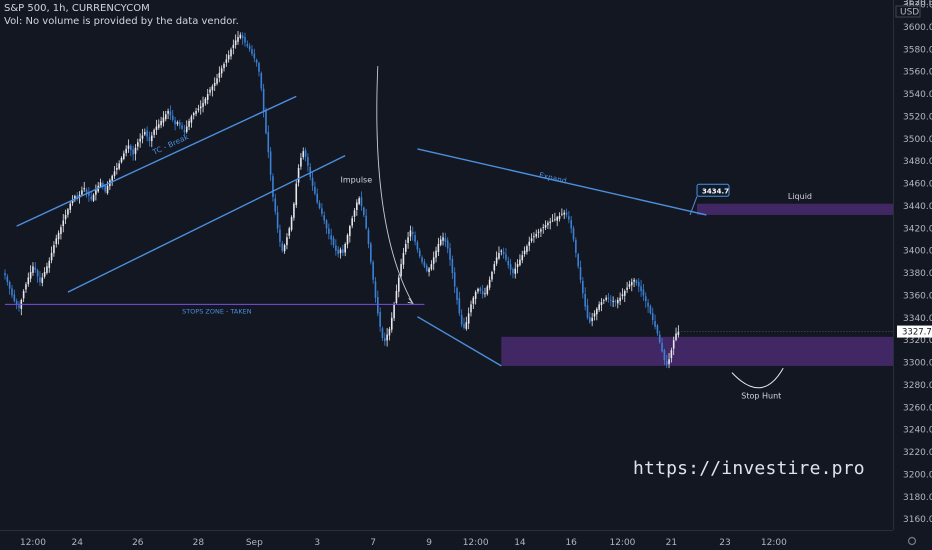 The height and width of the screenshot is (550, 932). Describe the element at coordinates (749, 468) in the screenshot. I see `watermark-url: https://investire.pro` at that location.